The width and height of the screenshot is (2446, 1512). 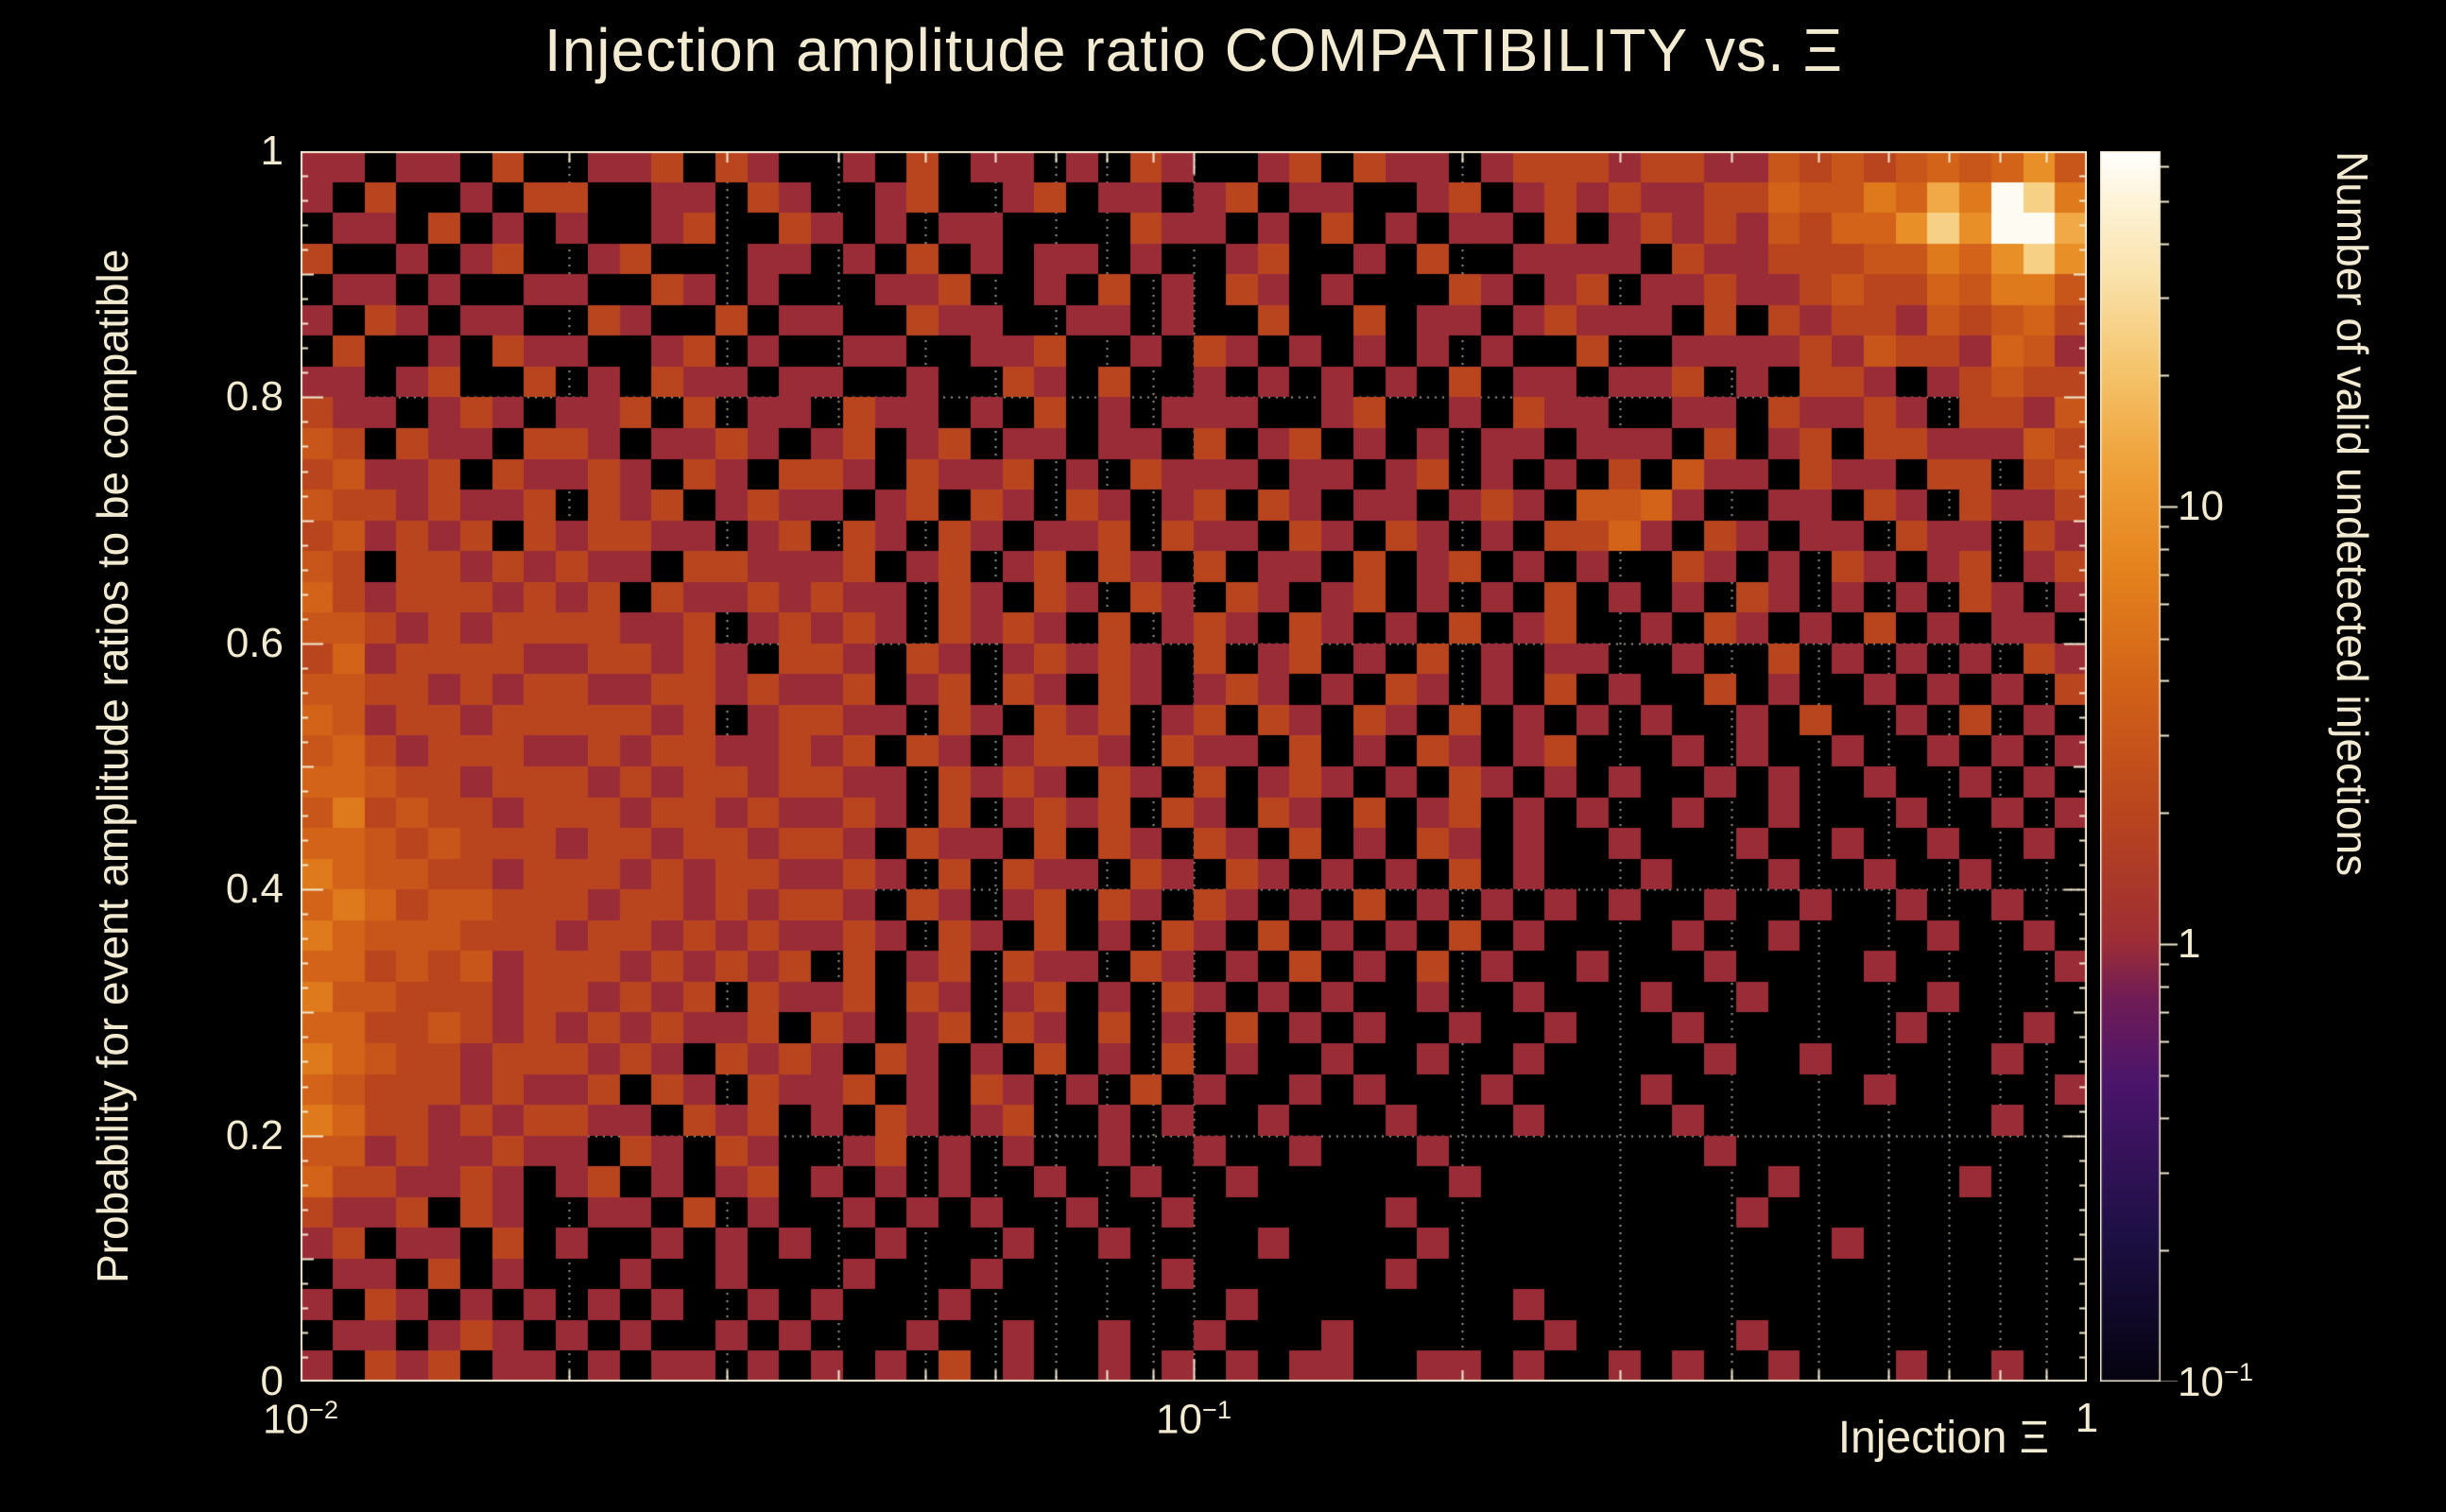 What do you see at coordinates (272, 1381) in the screenshot?
I see `y-tick-label: 0` at bounding box center [272, 1381].